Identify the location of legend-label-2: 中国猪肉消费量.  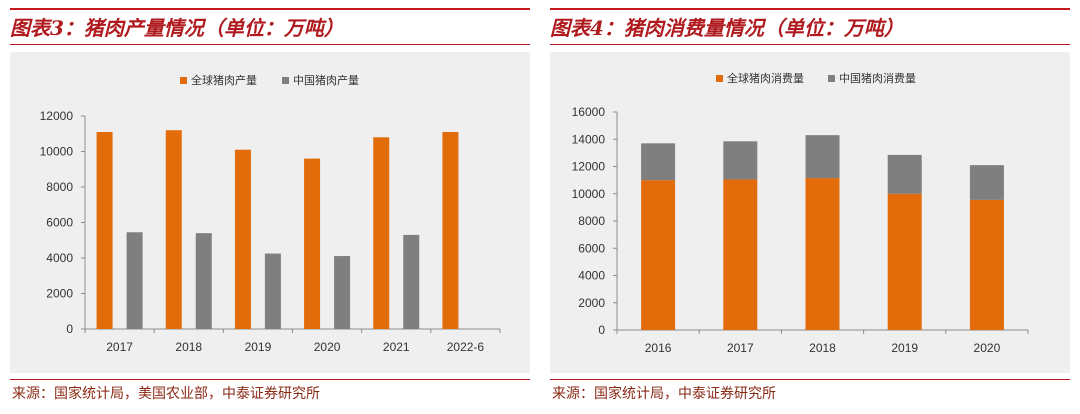
(877, 78).